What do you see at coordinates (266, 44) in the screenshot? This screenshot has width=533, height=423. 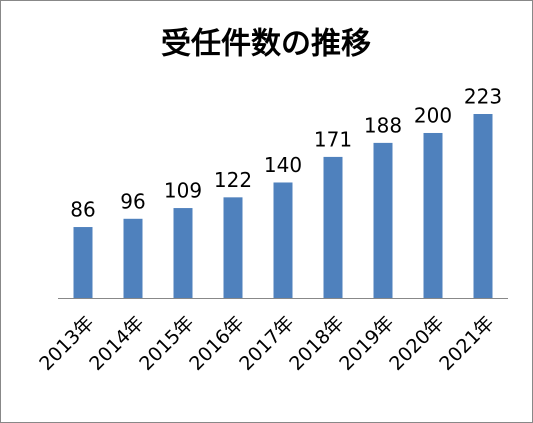 I see `chart-title: 受任件数の推移` at bounding box center [266, 44].